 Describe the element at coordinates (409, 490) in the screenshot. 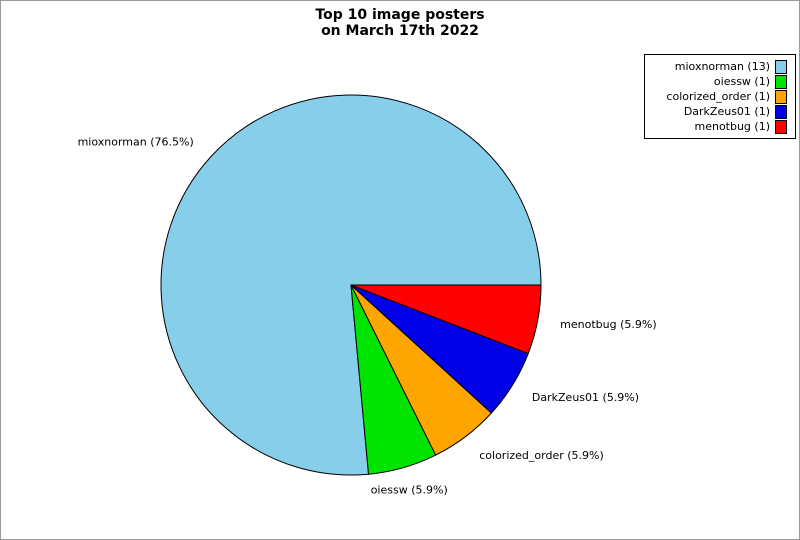

I see `pie-label-oiessw: oiessw (5.9%)` at that location.